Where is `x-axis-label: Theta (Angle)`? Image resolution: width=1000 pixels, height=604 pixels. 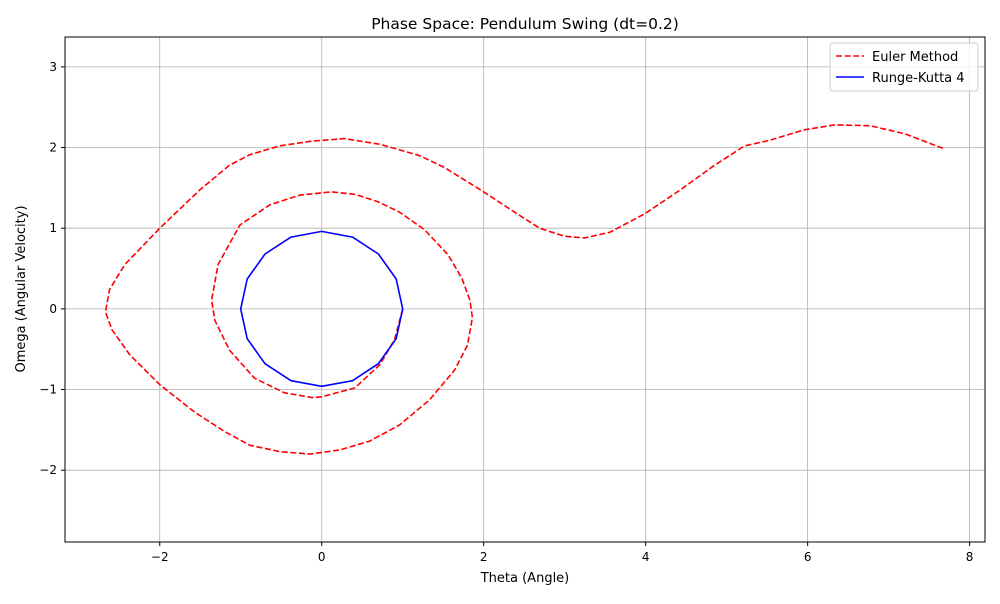
x-axis-label: Theta (Angle) is located at coordinates (525, 578).